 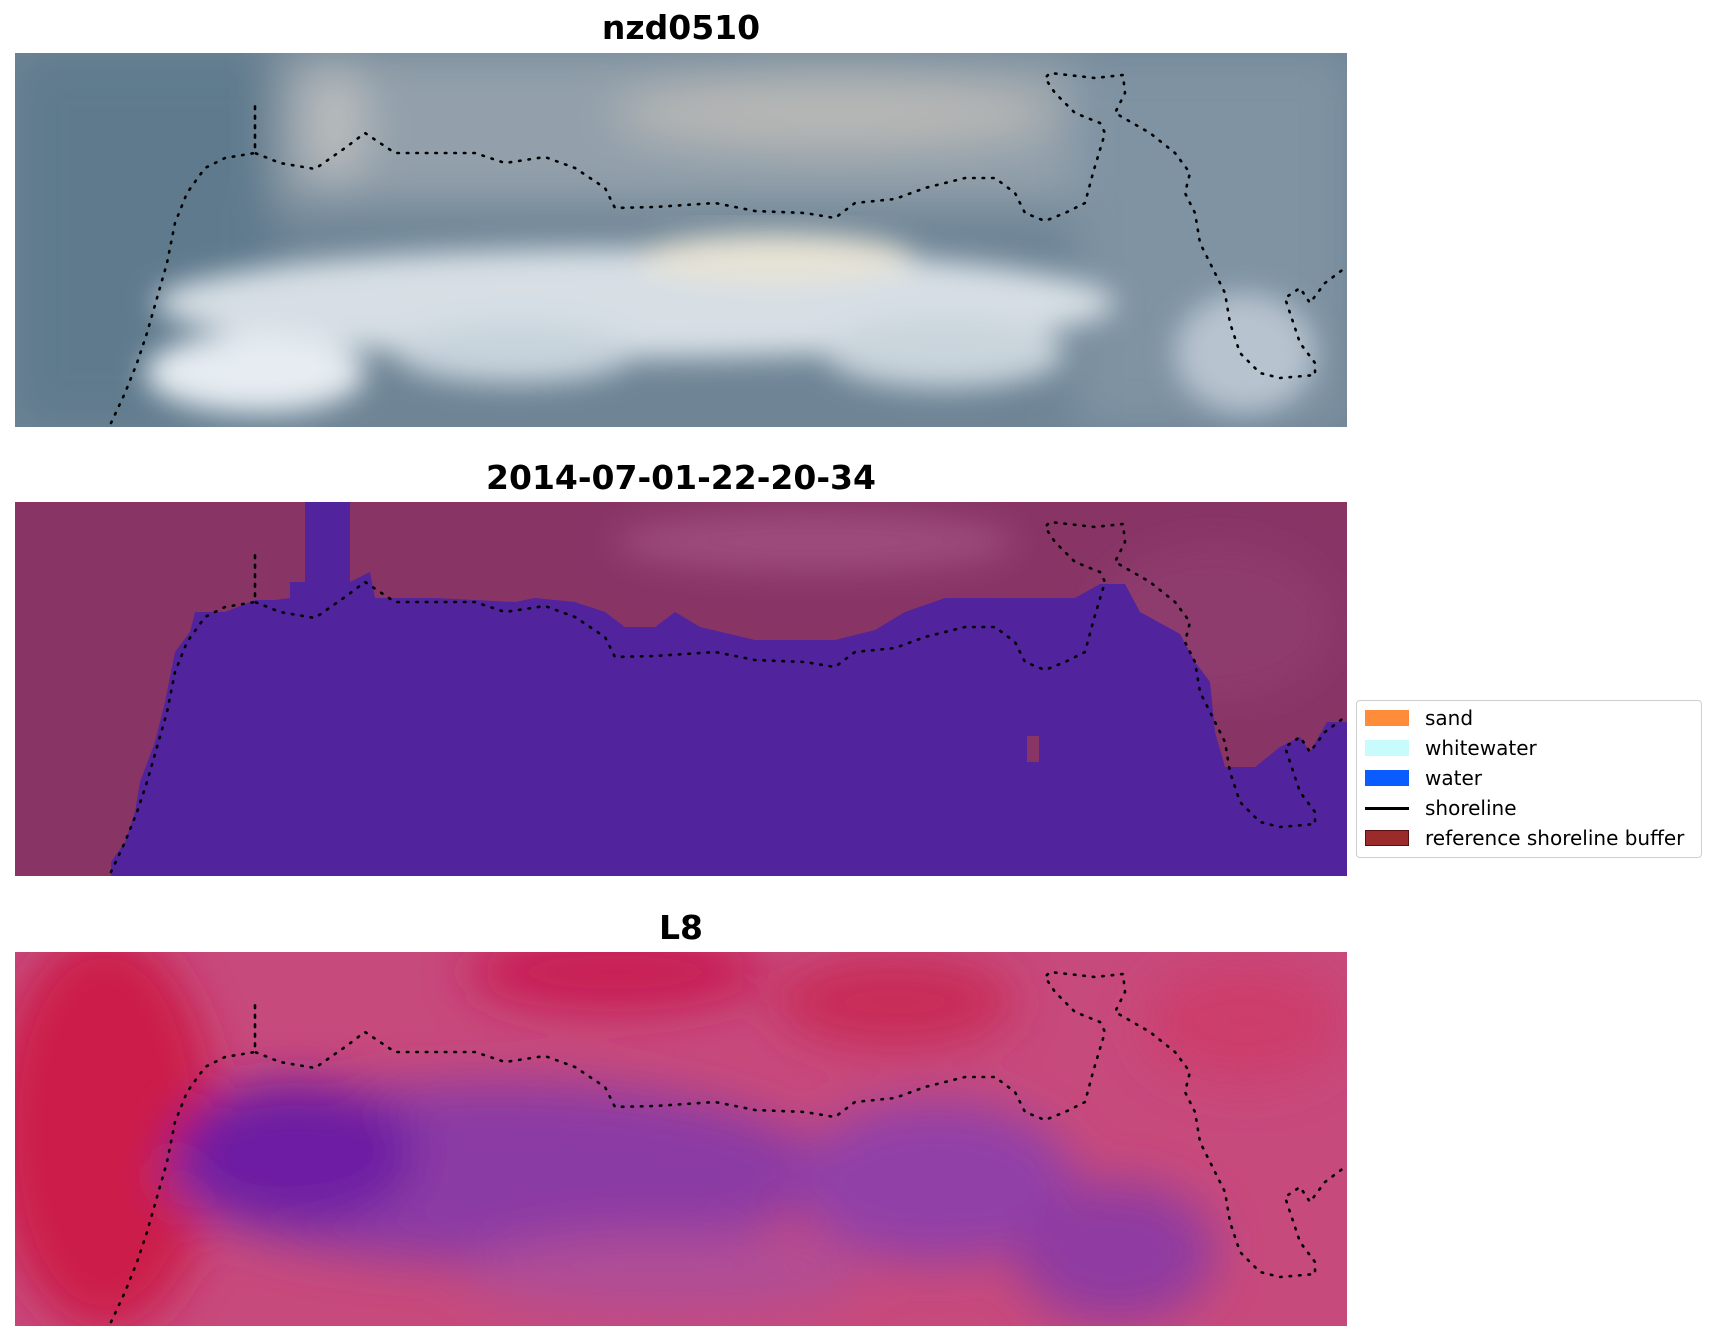 I want to click on legend-label-water: water, so click(x=1453, y=778).